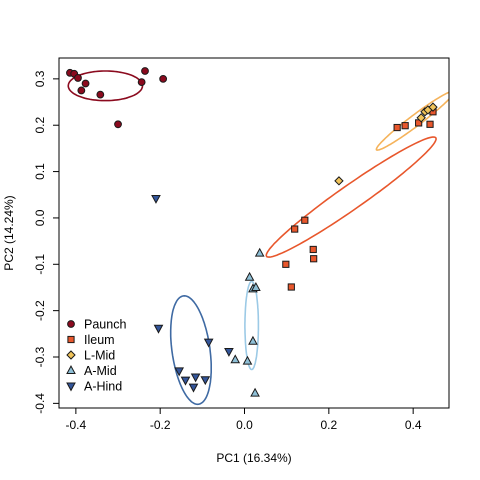 The height and width of the screenshot is (480, 480). What do you see at coordinates (99, 340) in the screenshot?
I see `legend-label: Ileum` at bounding box center [99, 340].